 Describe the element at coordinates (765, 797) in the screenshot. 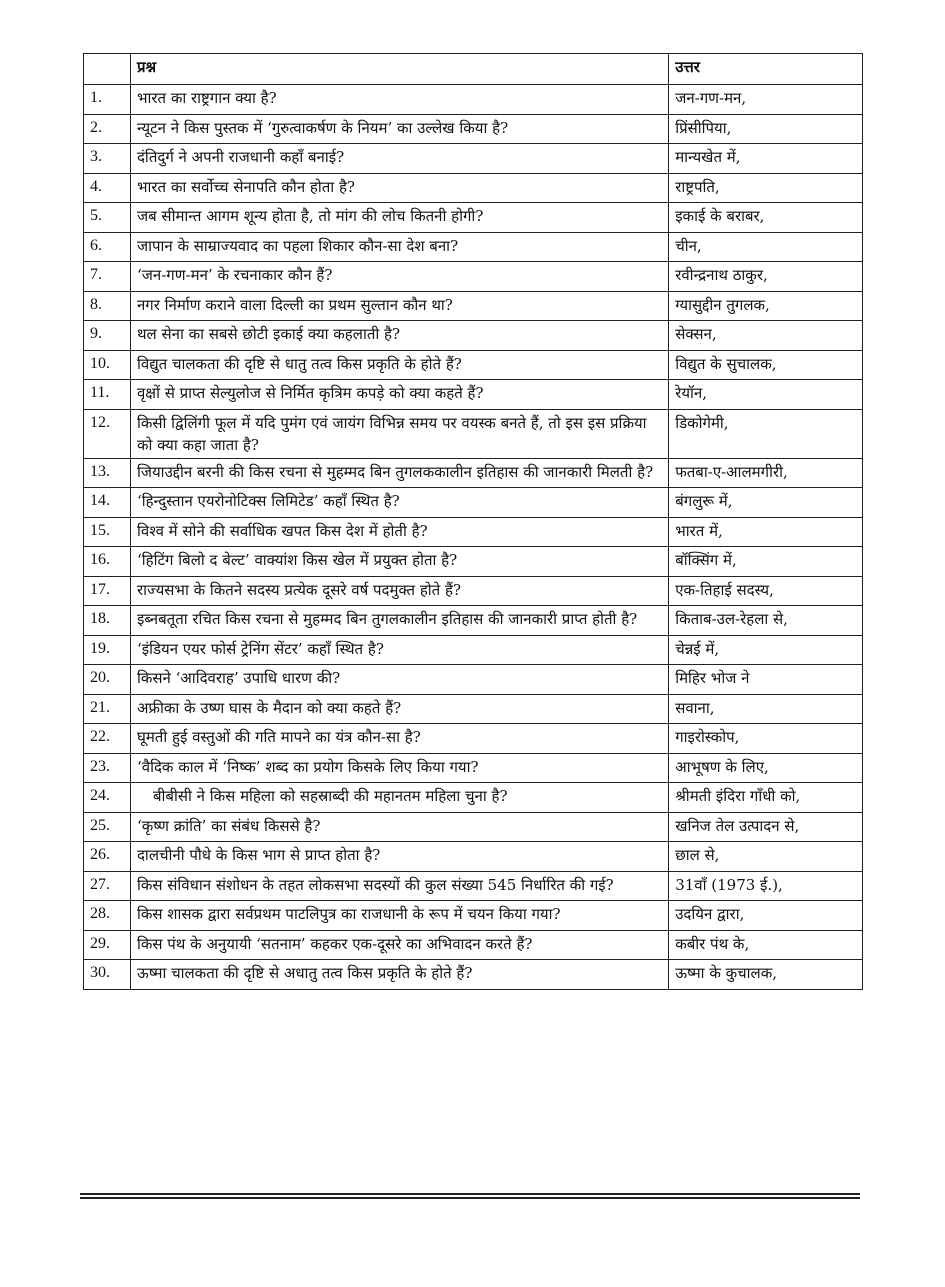

I see `row-answer: श्रीमती इंदिरा गाँधी को,` at that location.